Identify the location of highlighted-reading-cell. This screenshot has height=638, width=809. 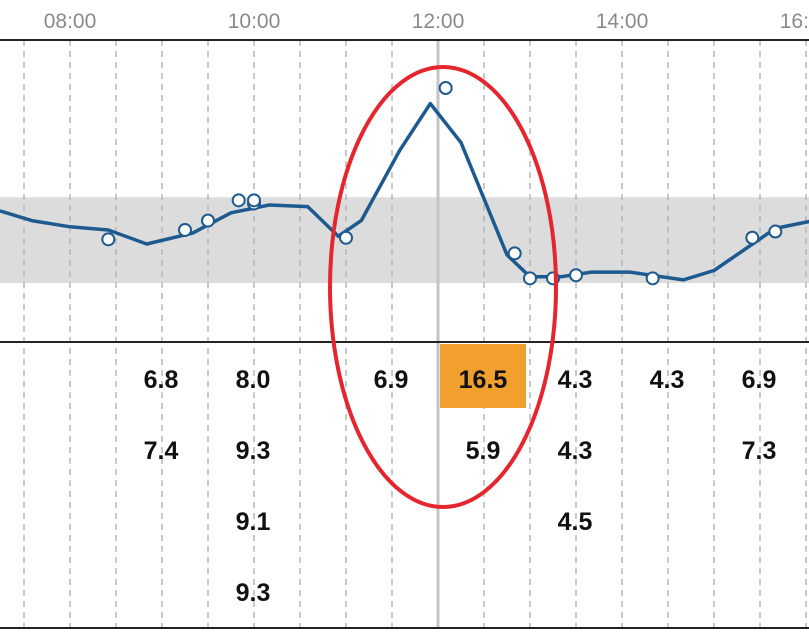
(483, 376).